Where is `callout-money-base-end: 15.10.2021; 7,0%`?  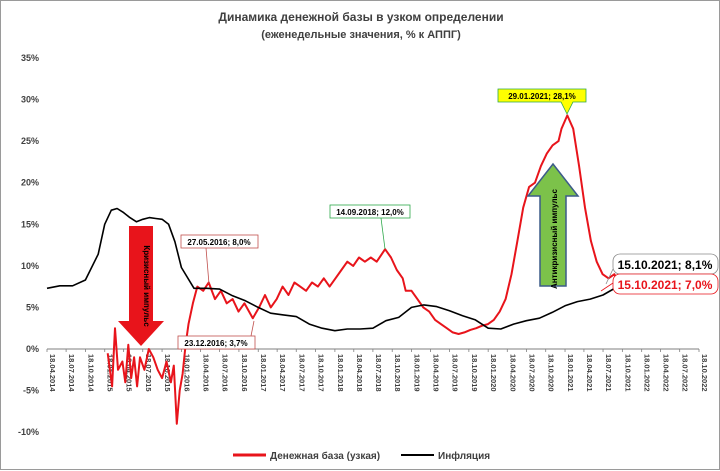
callout-money-base-end: 15.10.2021; 7,0% is located at coordinates (659, 284).